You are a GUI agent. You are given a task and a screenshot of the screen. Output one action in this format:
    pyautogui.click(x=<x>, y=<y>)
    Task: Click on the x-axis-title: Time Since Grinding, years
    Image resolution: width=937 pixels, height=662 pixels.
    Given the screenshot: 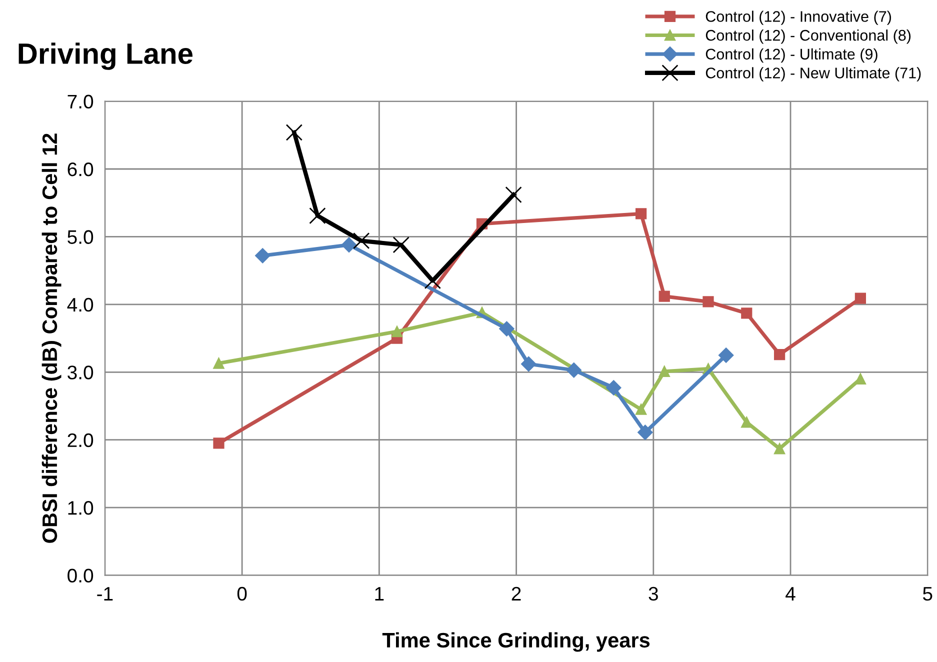 What is the action you would take?
    pyautogui.click(x=516, y=642)
    